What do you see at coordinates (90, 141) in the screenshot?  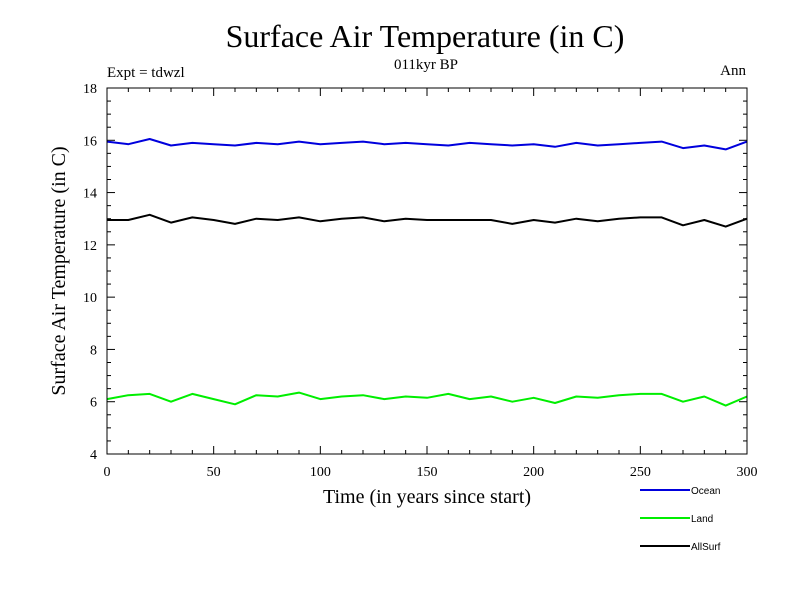 I see `y-tick-label: 16` at bounding box center [90, 141].